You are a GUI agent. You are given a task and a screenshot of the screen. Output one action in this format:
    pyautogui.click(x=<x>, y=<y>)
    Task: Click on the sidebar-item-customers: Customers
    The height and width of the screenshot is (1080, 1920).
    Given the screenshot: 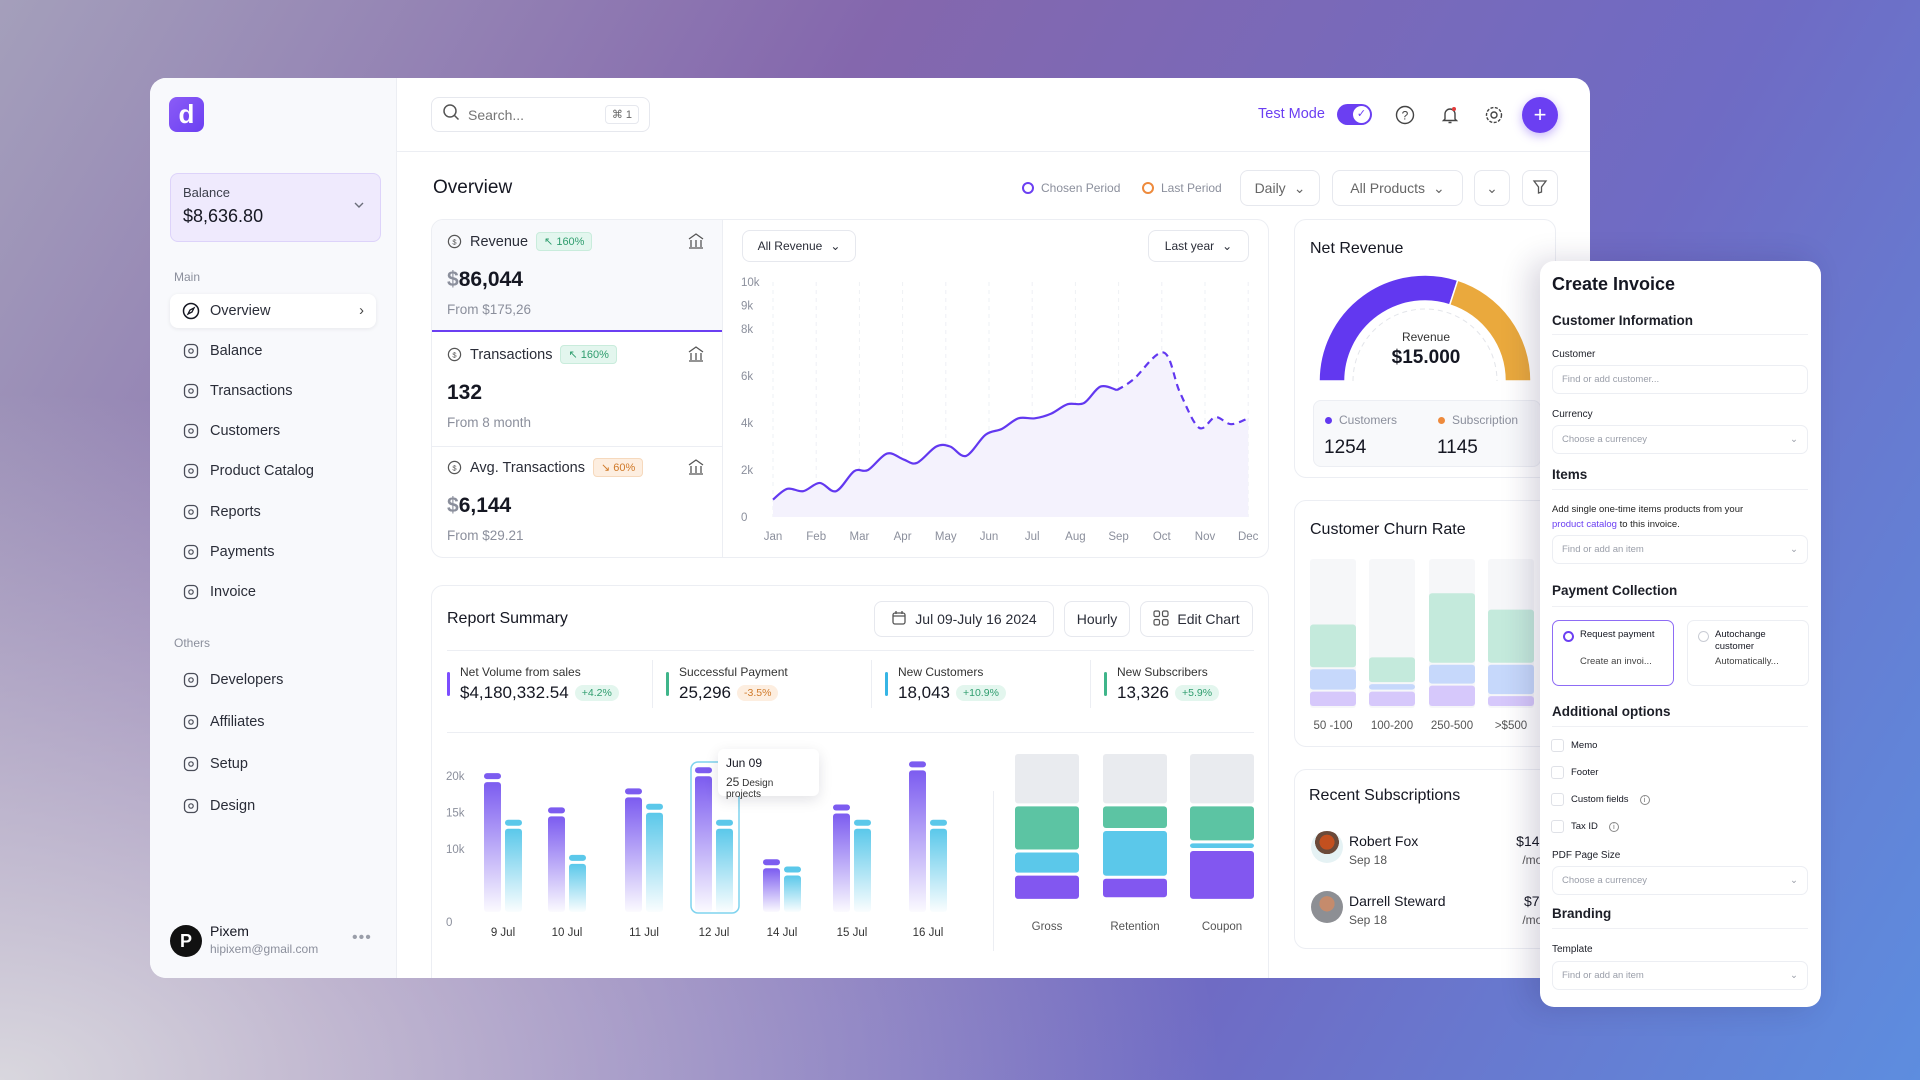 What is the action you would take?
    pyautogui.click(x=273, y=431)
    